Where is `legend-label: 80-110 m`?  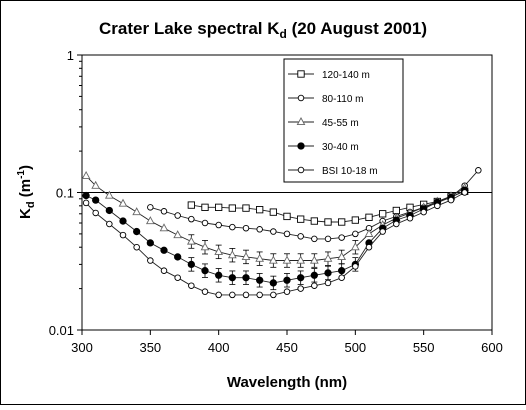
legend-label: 80-110 m is located at coordinates (343, 99).